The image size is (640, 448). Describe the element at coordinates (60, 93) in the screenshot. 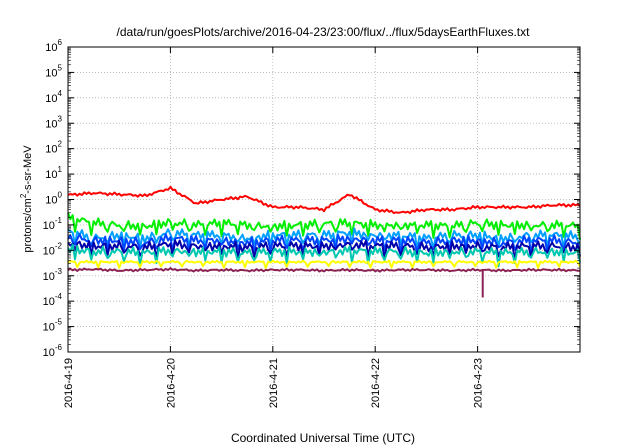

I see `y-tick-exponent: 4` at that location.